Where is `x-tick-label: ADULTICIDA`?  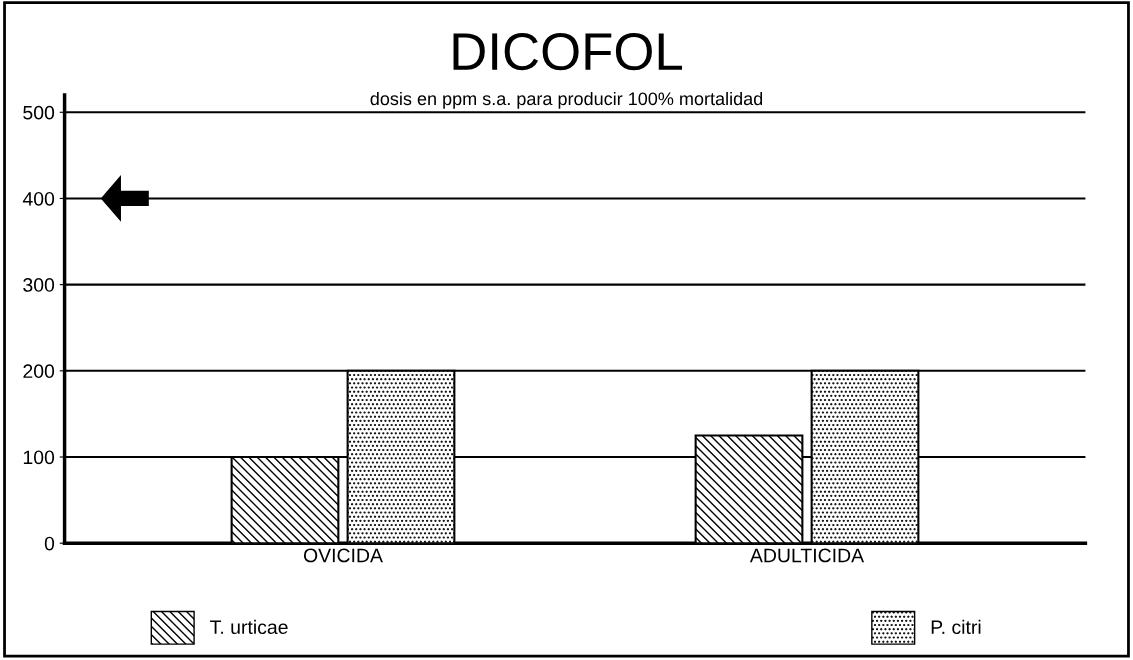 x-tick-label: ADULTICIDA is located at coordinates (807, 555).